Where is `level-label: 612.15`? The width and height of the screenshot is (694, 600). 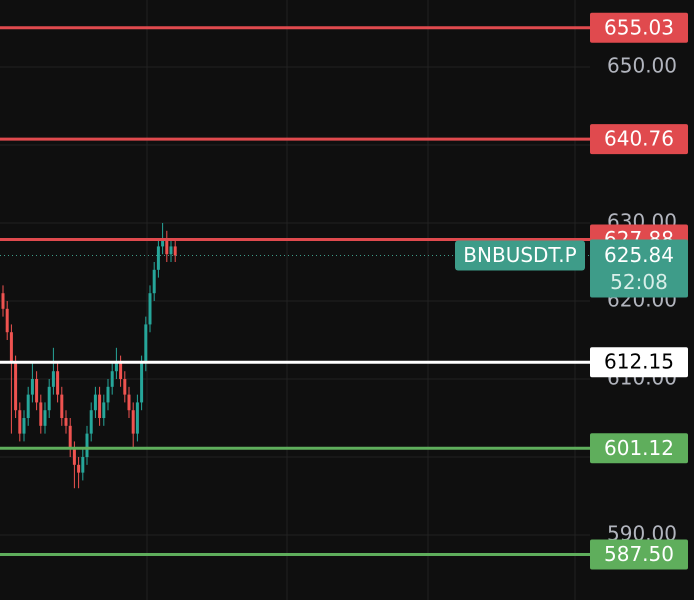
level-label: 612.15 is located at coordinates (639, 362).